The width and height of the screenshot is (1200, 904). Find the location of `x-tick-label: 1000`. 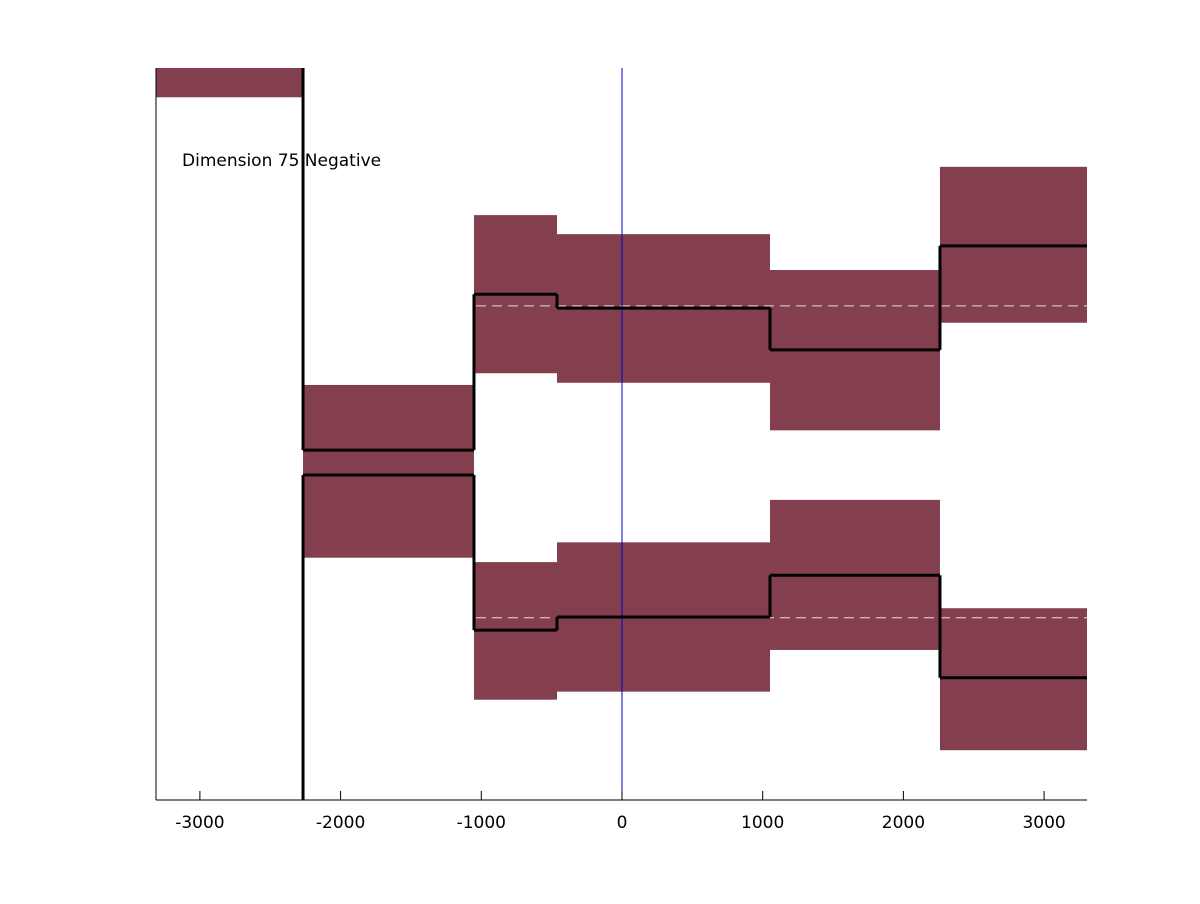

x-tick-label: 1000 is located at coordinates (762, 823).